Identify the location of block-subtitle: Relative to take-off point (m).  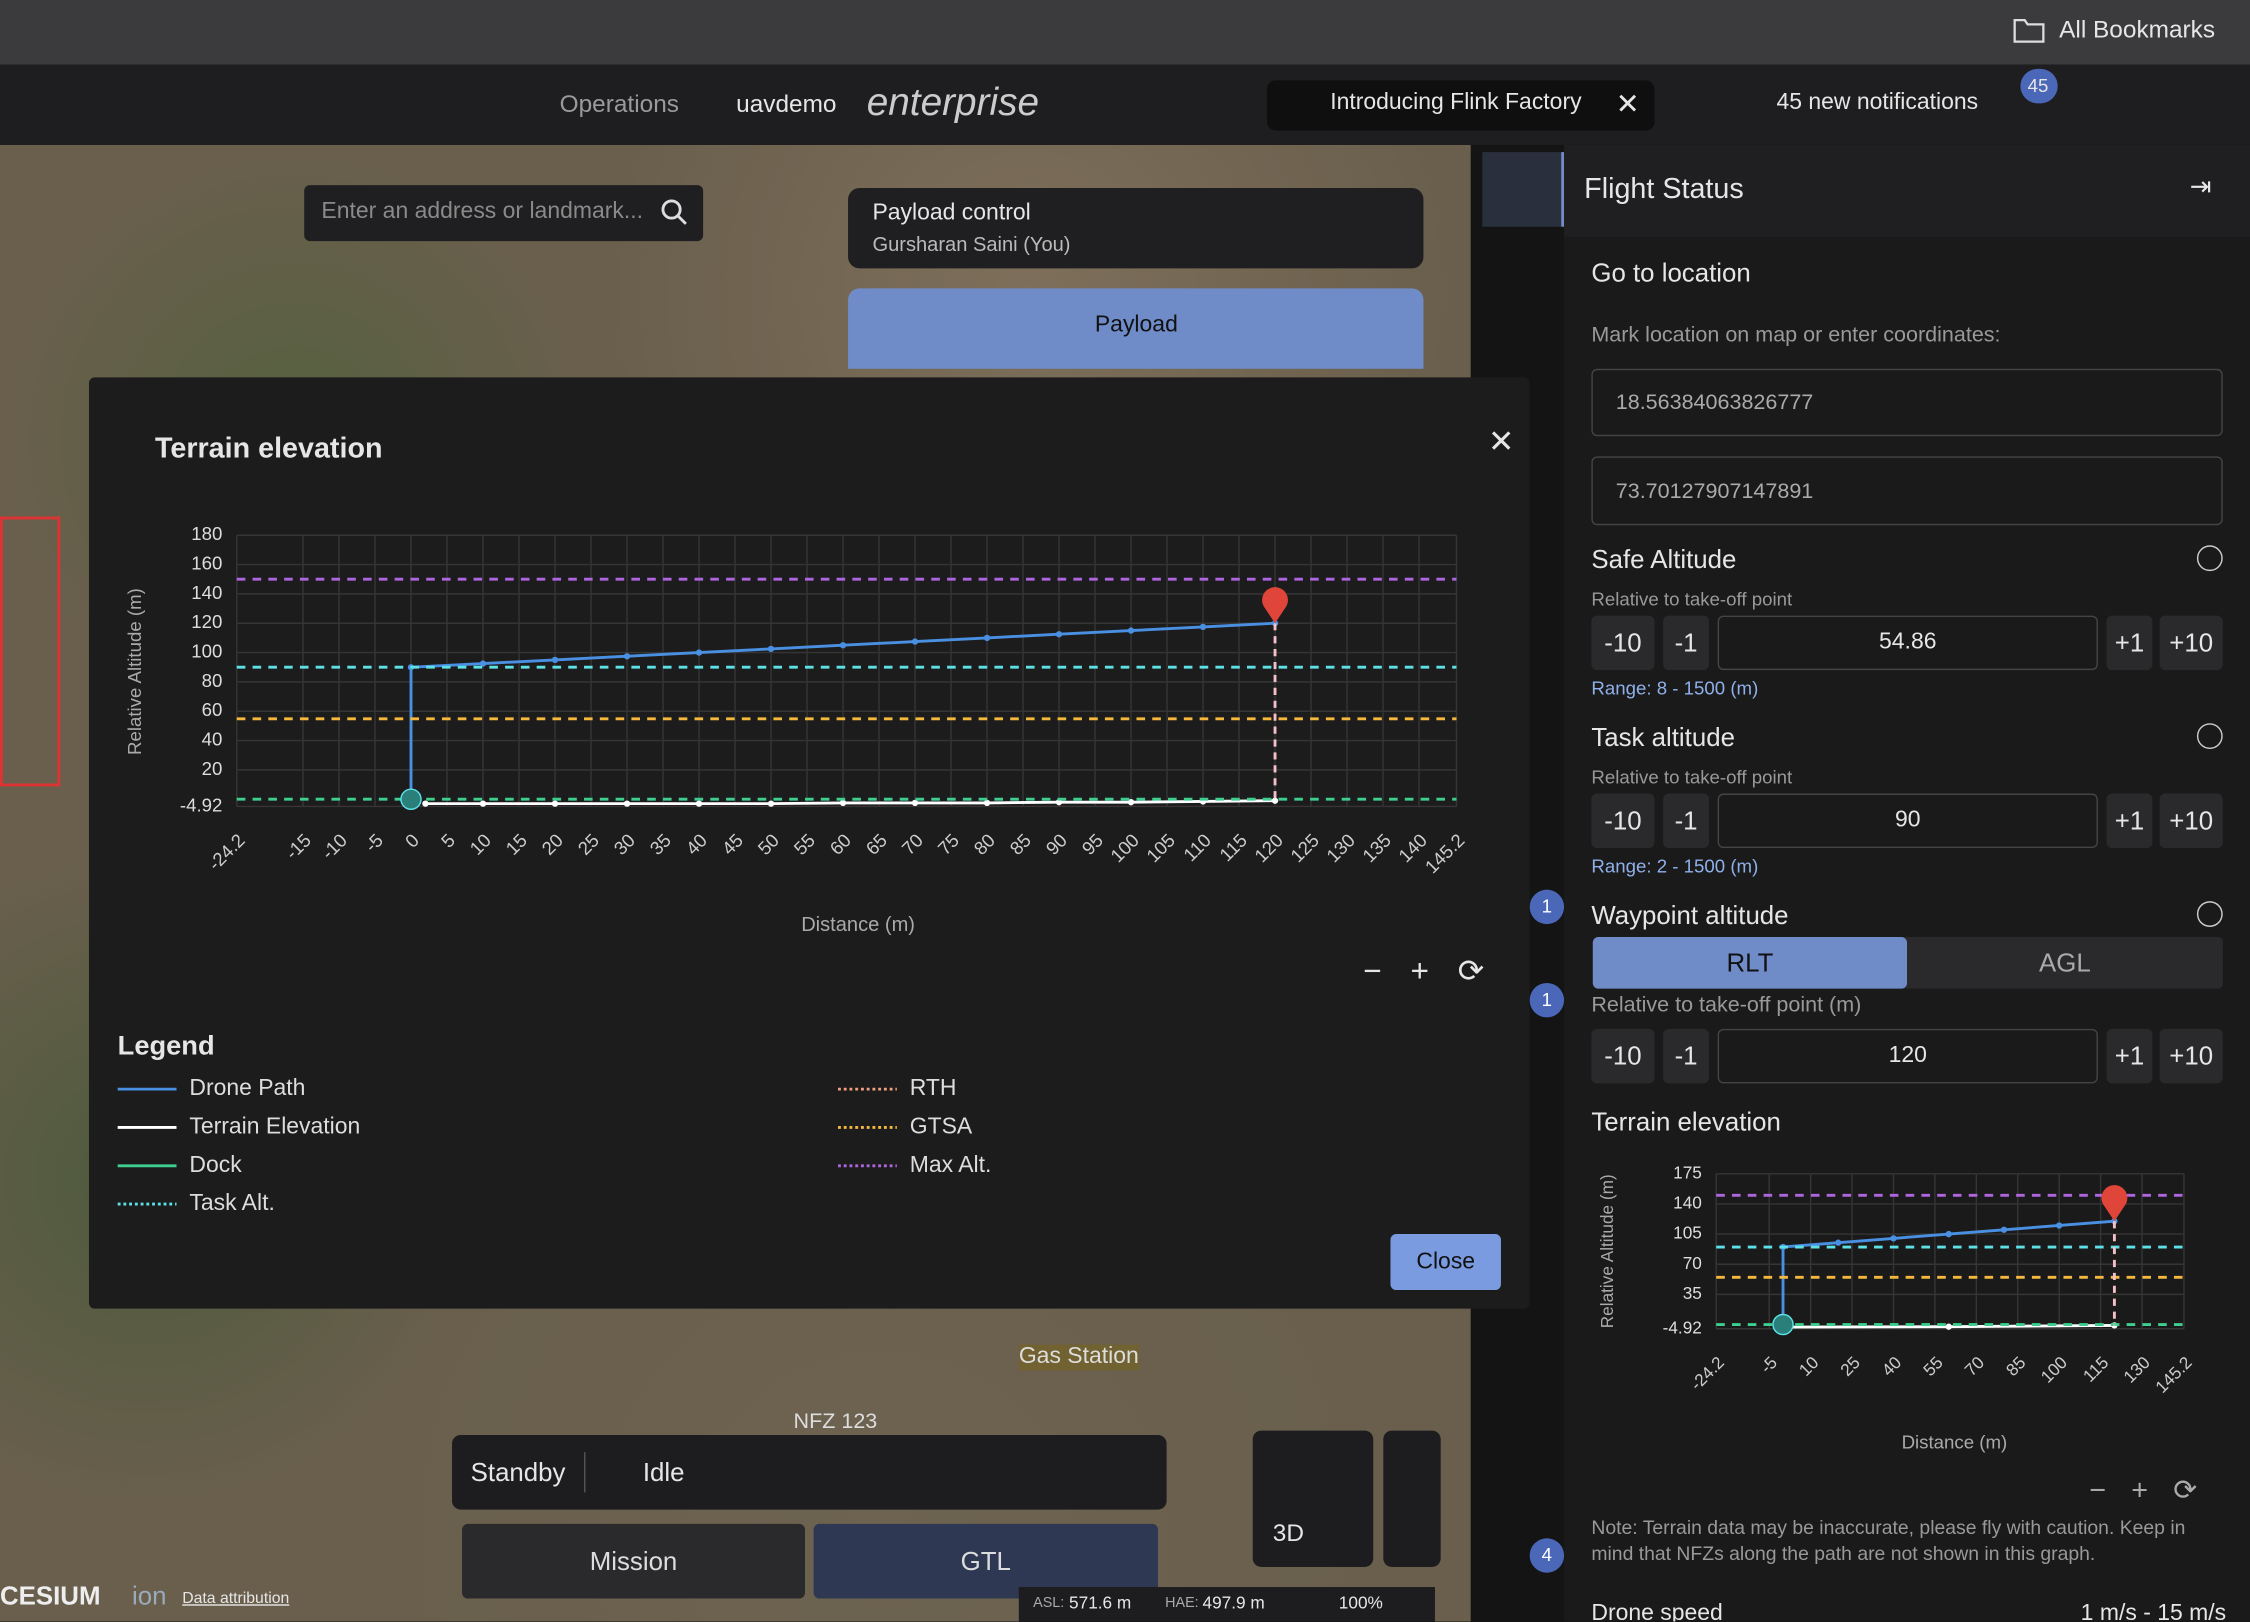
(1726, 1005).